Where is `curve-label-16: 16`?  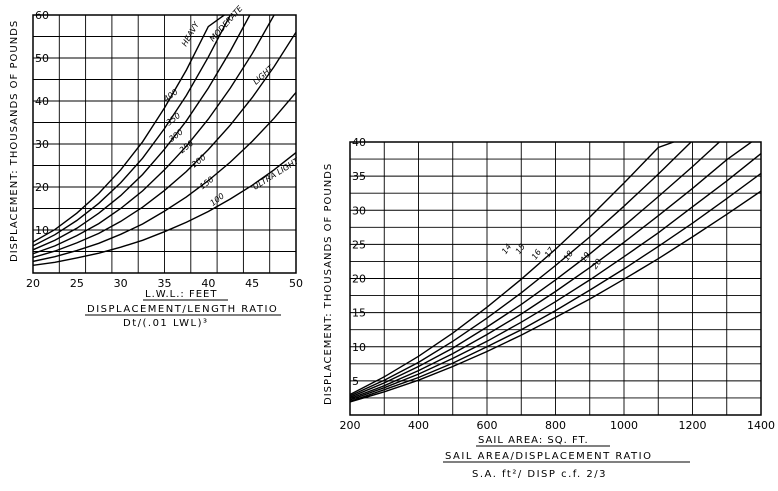
curve-label-16: 16 is located at coordinates (536, 255).